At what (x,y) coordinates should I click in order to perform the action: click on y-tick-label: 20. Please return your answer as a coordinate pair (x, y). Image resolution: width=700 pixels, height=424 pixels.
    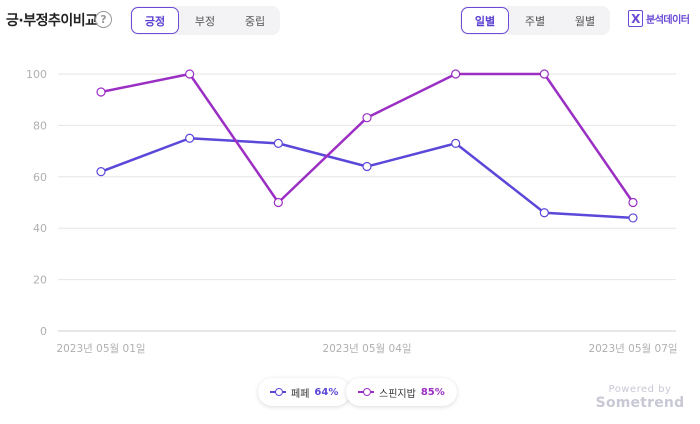
    Looking at the image, I should click on (40, 280).